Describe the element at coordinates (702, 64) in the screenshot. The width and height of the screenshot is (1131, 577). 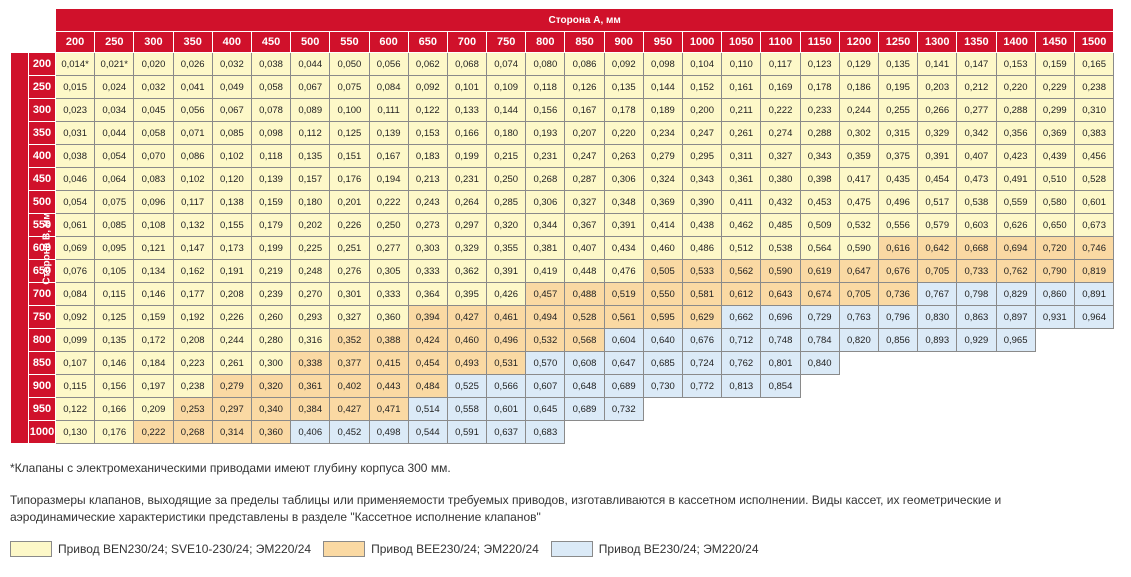
I see `table-cell: 0,104` at that location.